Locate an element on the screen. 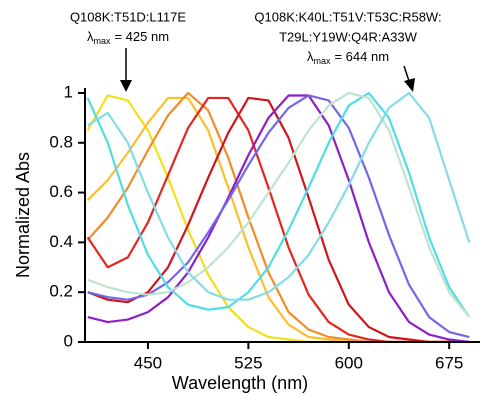  y-tick-label: 0.4 is located at coordinates (61, 241).